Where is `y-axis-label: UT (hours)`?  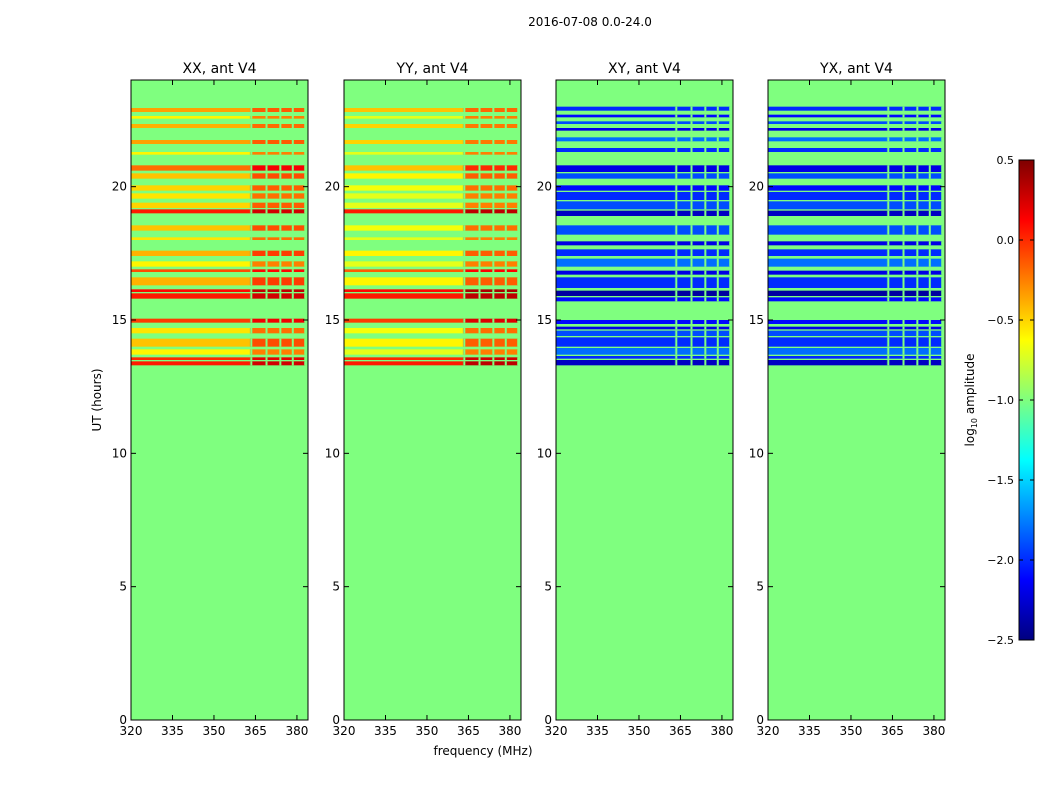
y-axis-label: UT (hours) is located at coordinates (97, 399).